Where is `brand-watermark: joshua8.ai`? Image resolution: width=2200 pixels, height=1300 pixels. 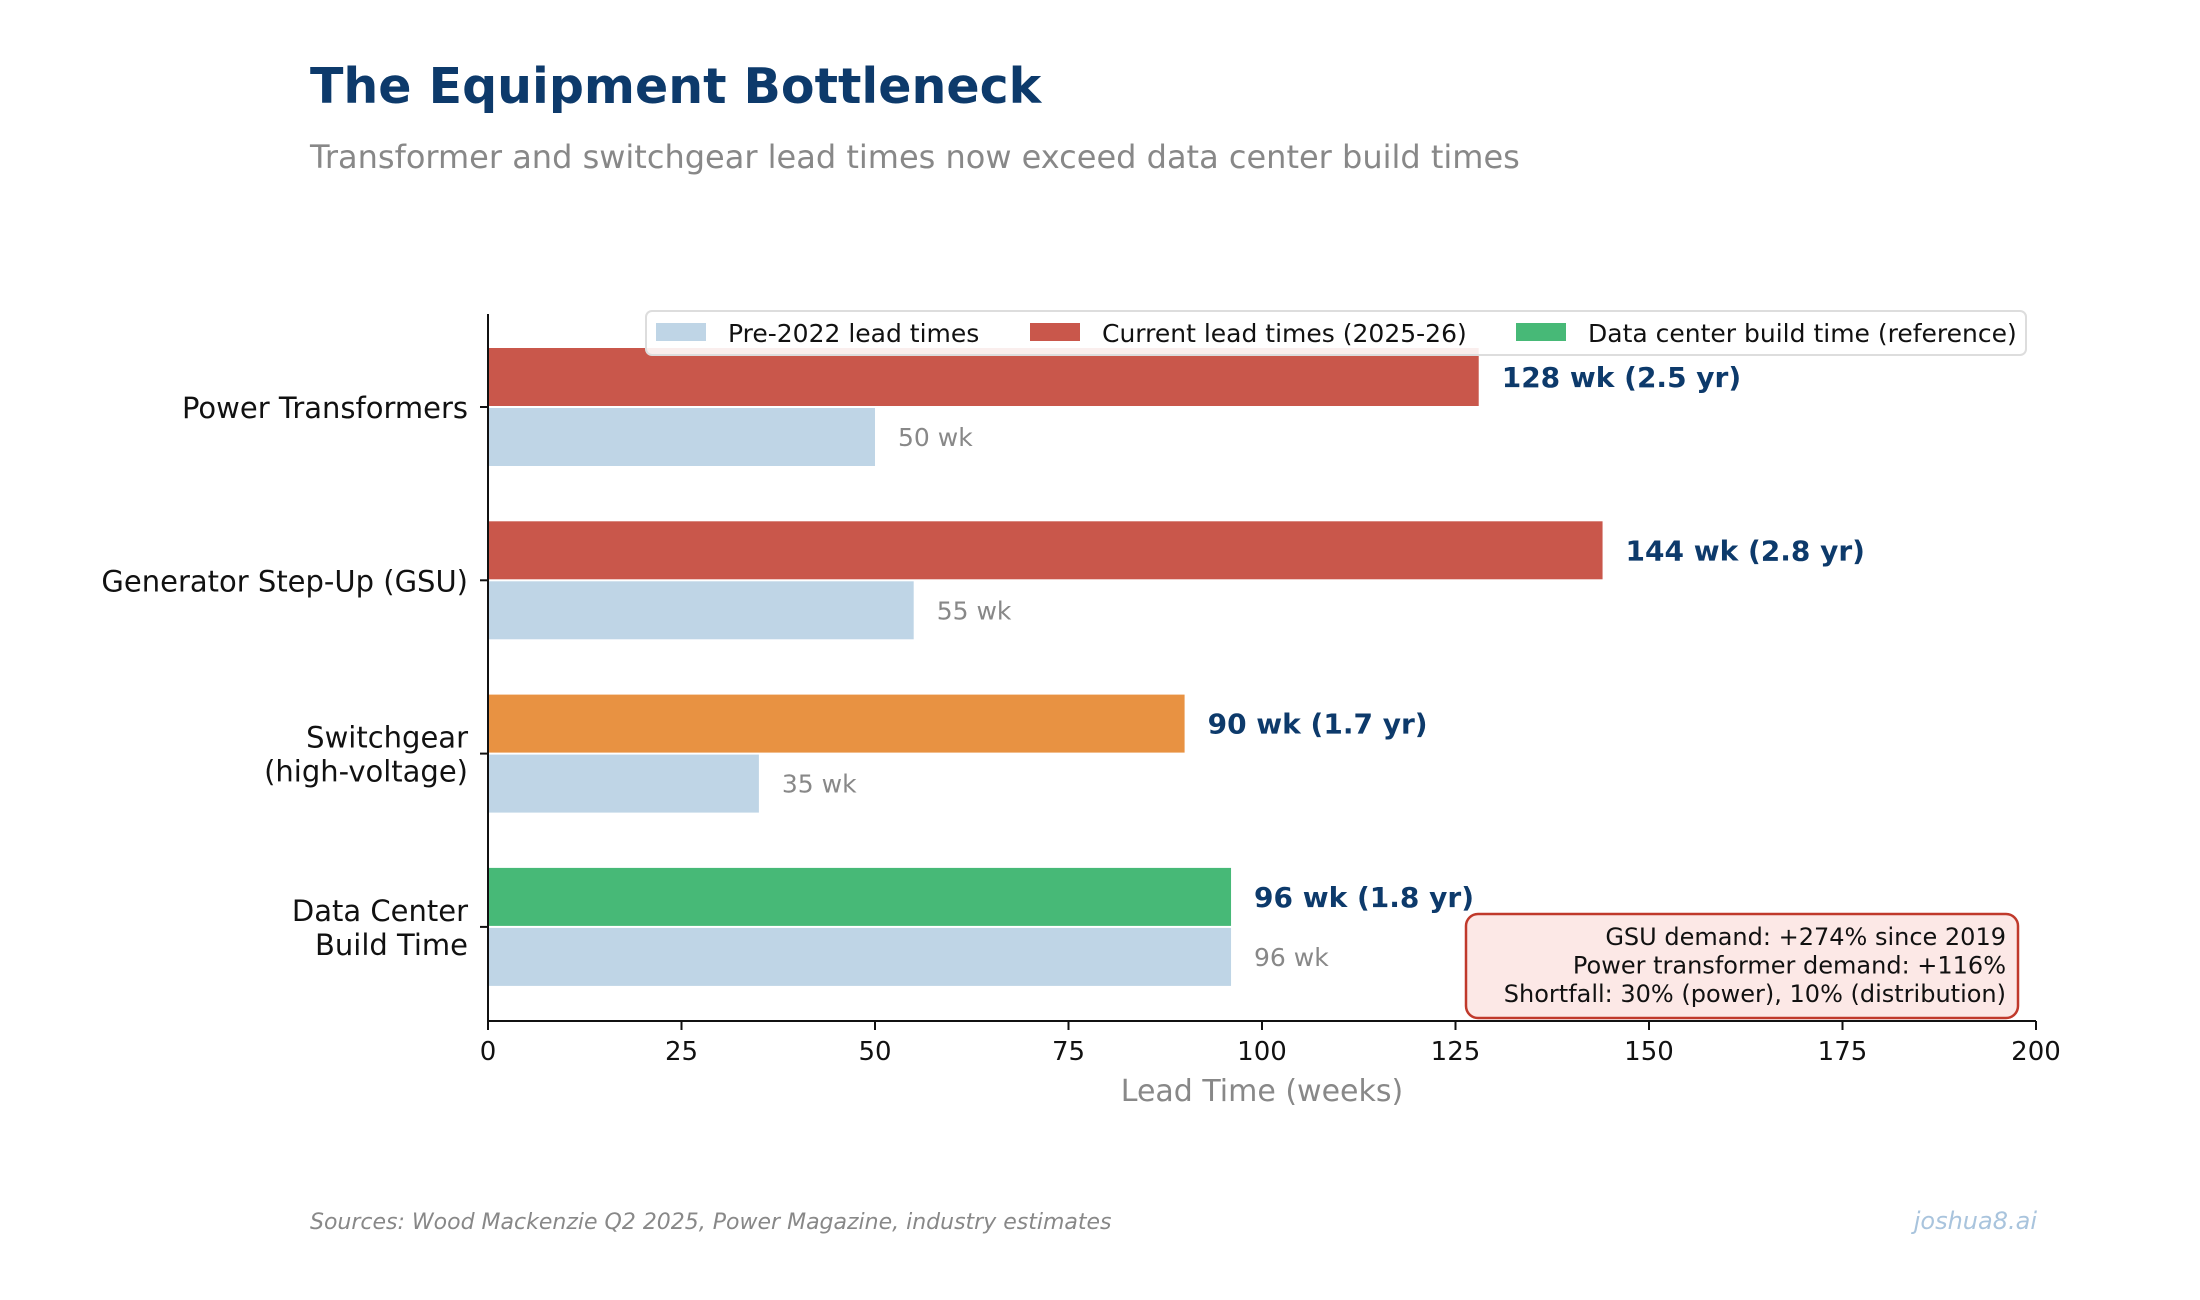 brand-watermark: joshua8.ai is located at coordinates (1974, 1221).